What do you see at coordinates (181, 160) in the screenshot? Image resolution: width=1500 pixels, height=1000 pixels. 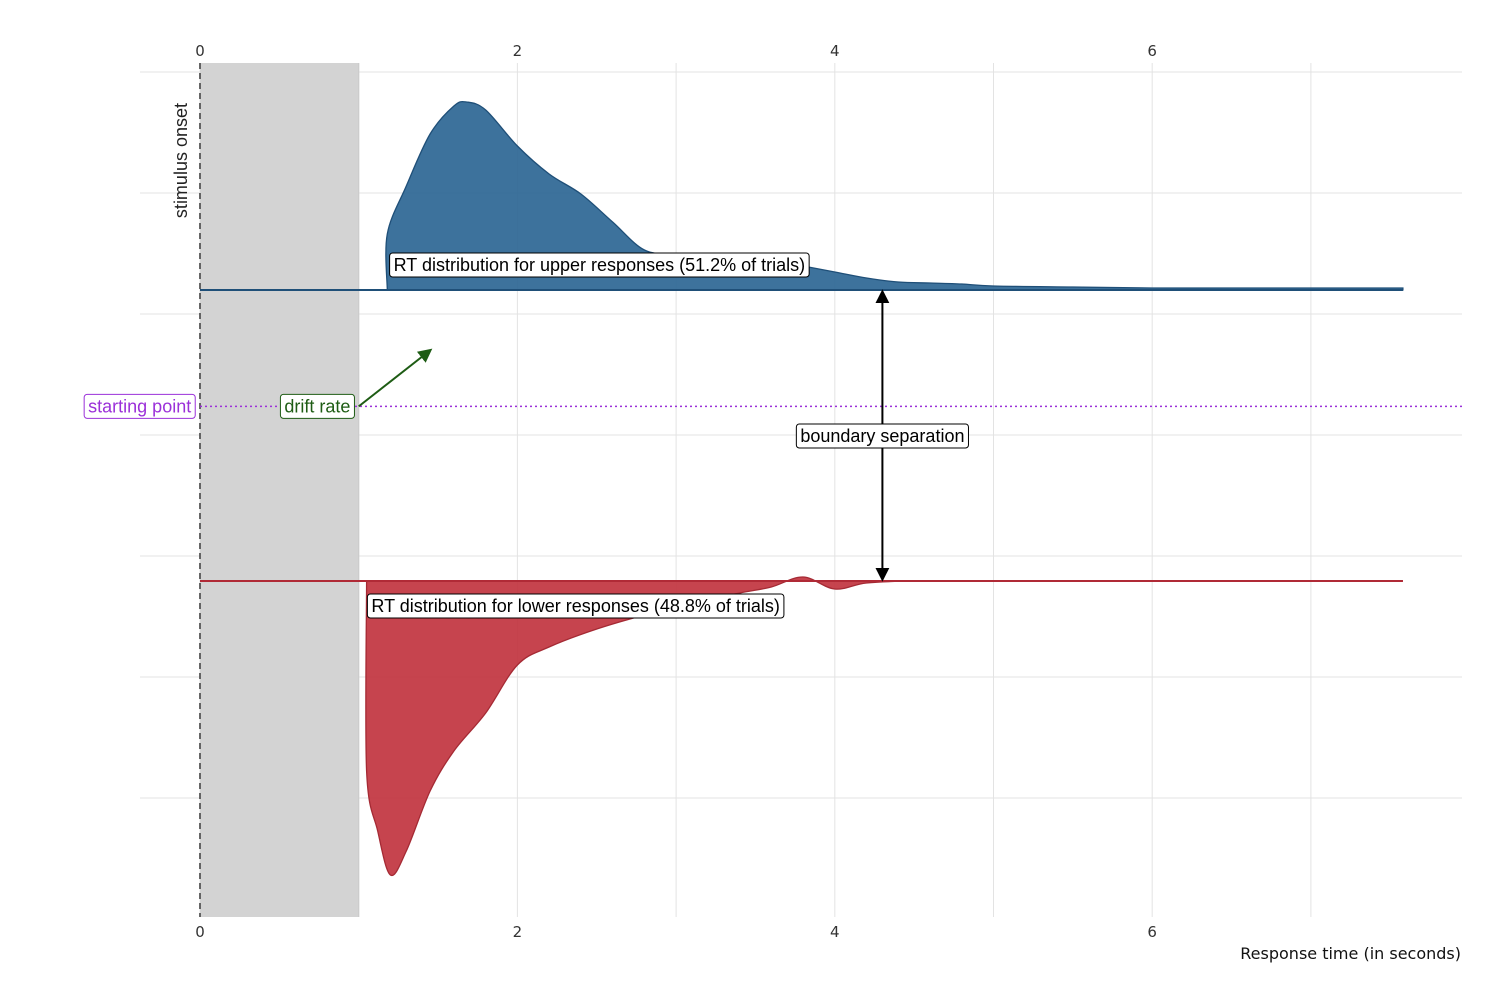 I see `stimulus-onset-label: stimulus onset` at bounding box center [181, 160].